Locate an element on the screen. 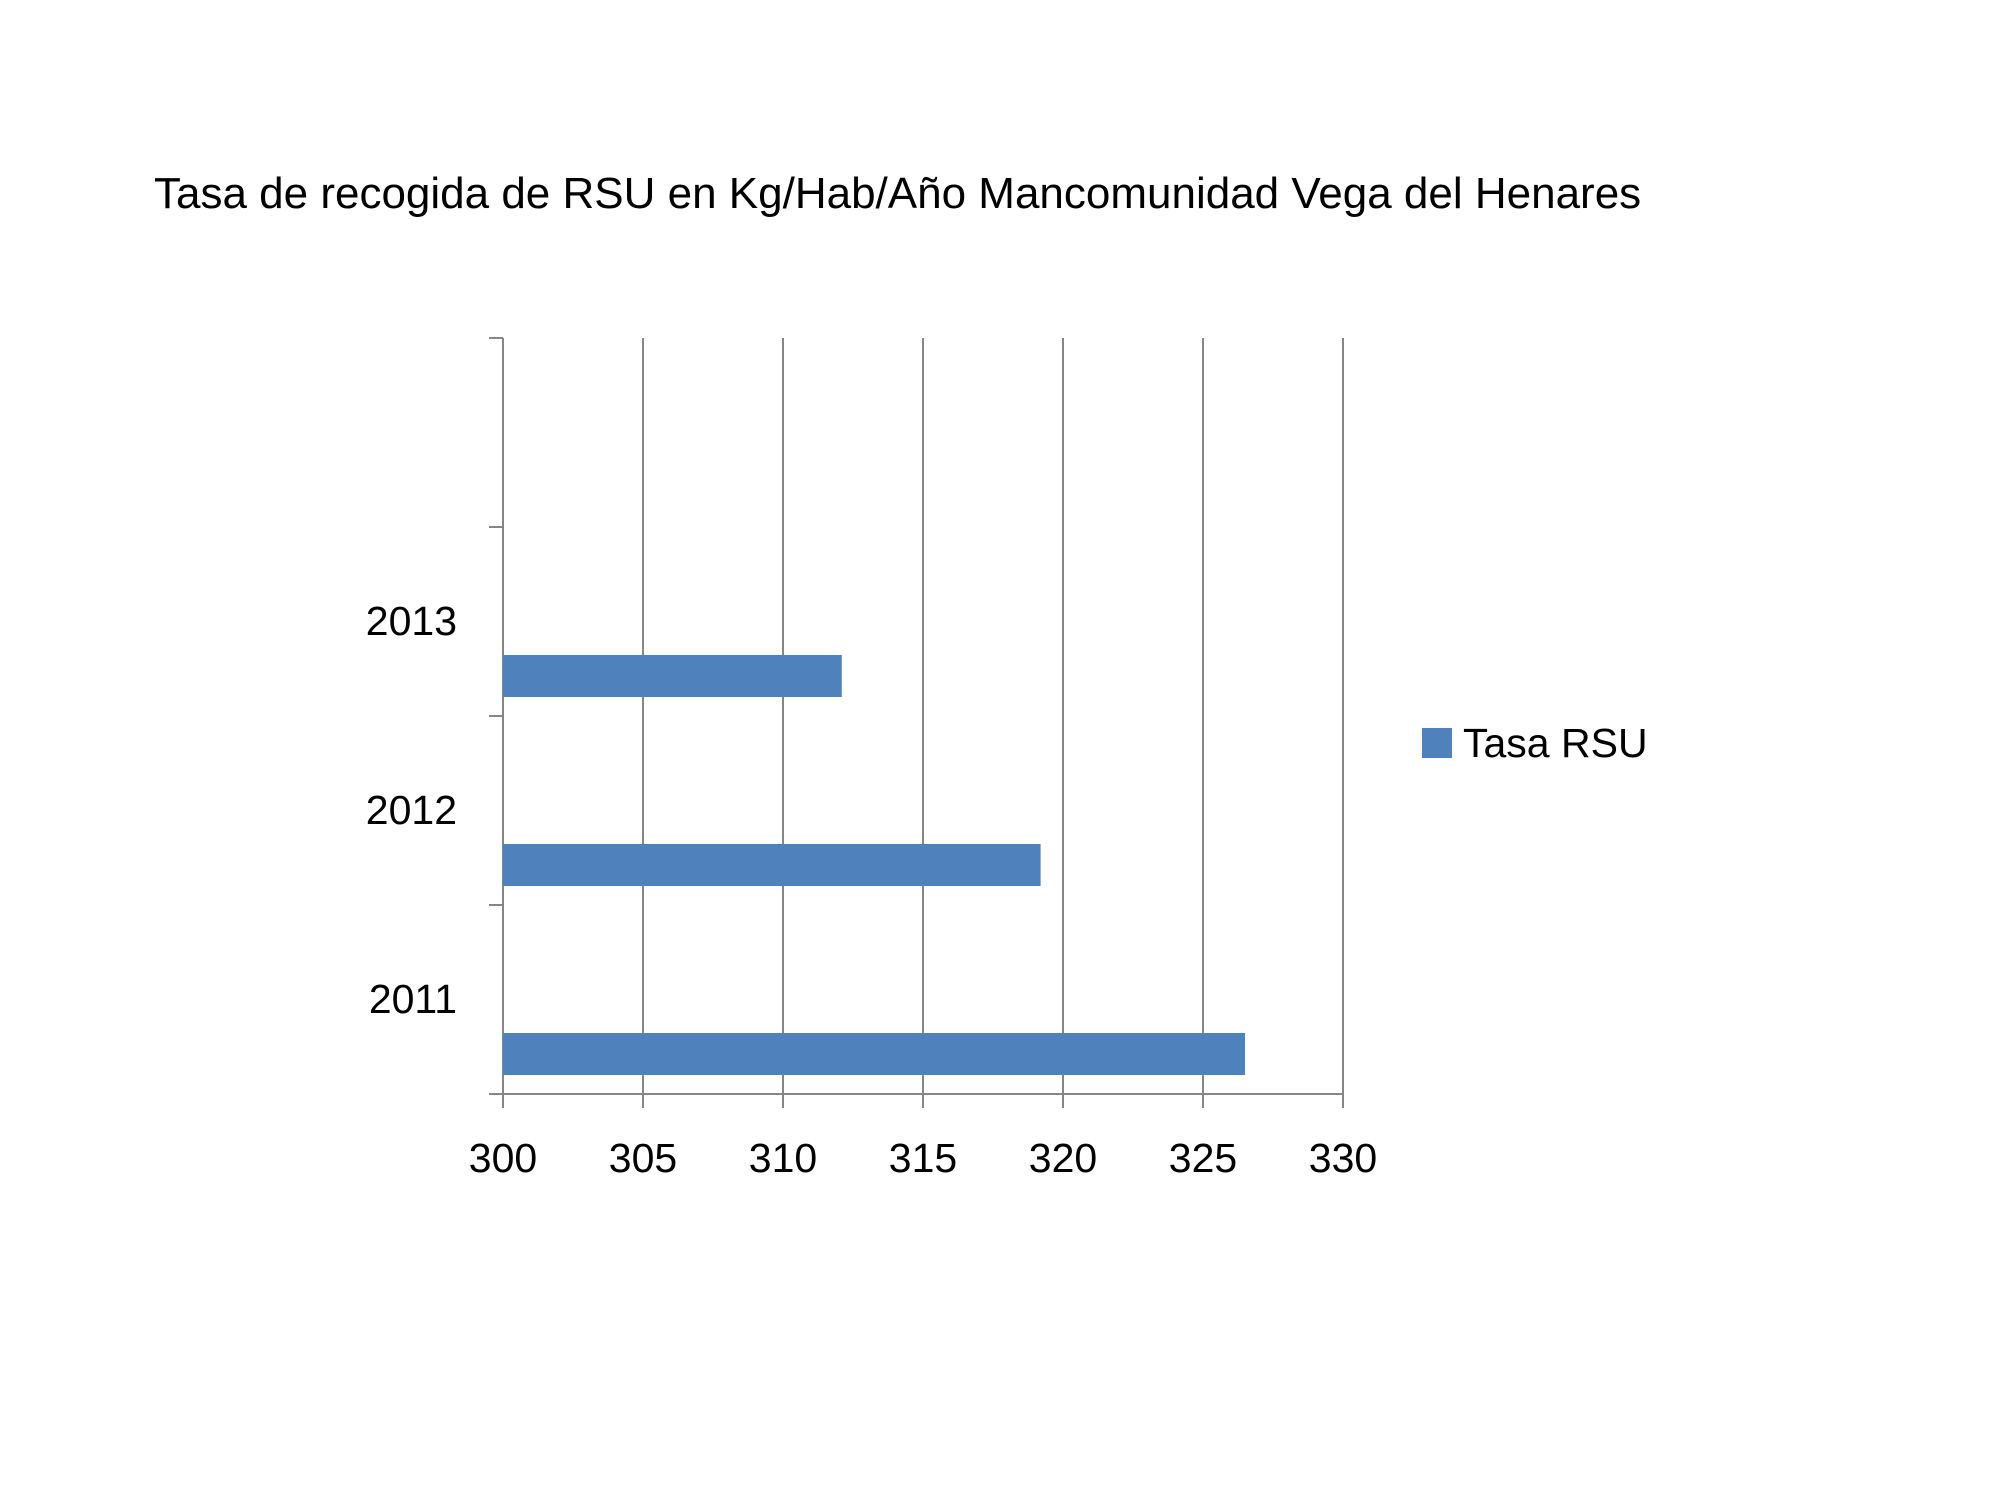 The height and width of the screenshot is (1500, 2000). y-tick-label-2011: 2011 is located at coordinates (413, 999).